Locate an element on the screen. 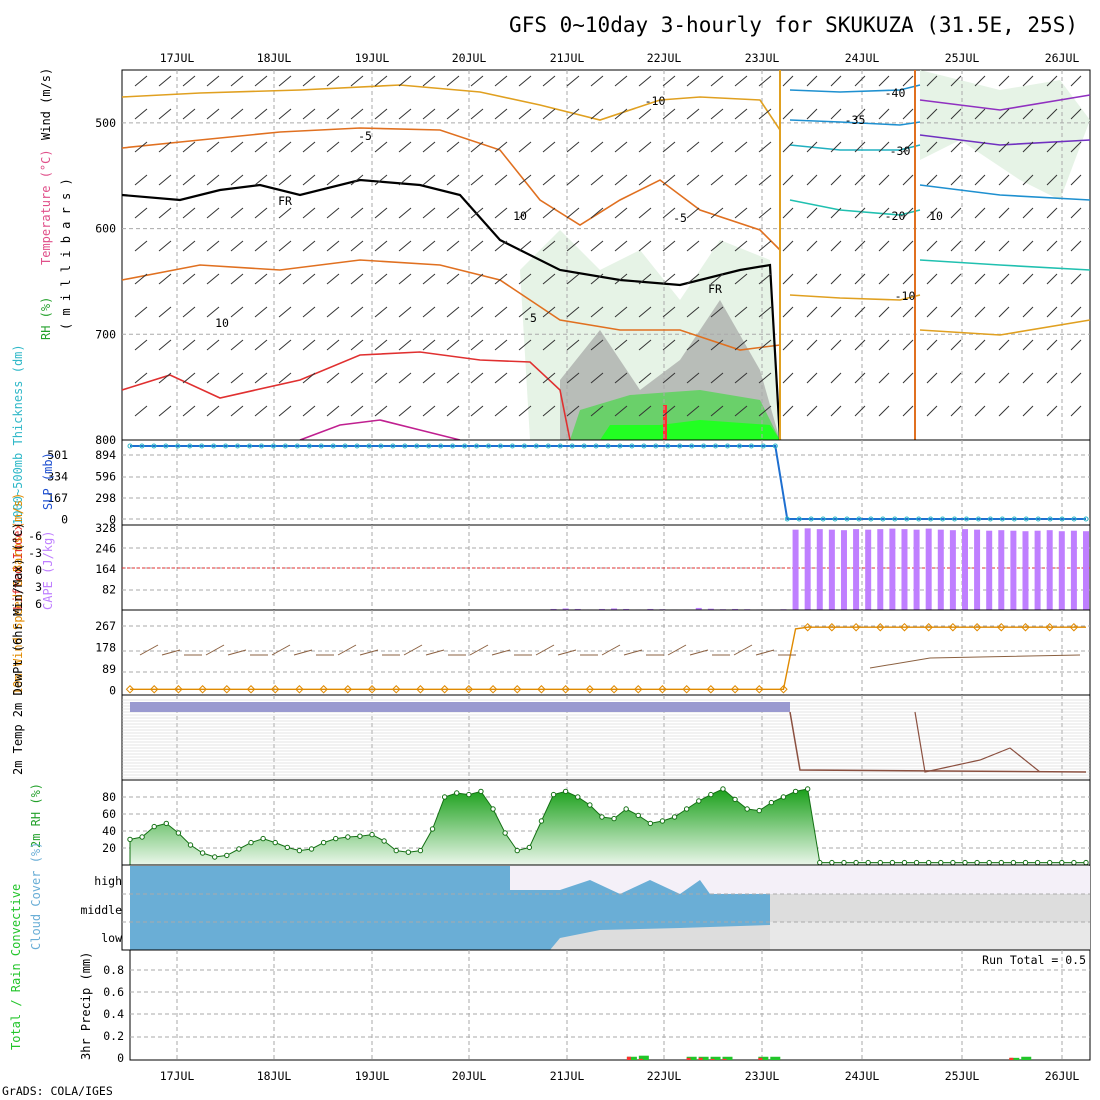 The width and height of the screenshot is (1100, 1100). precip-tick: 0.6 is located at coordinates (113, 992).